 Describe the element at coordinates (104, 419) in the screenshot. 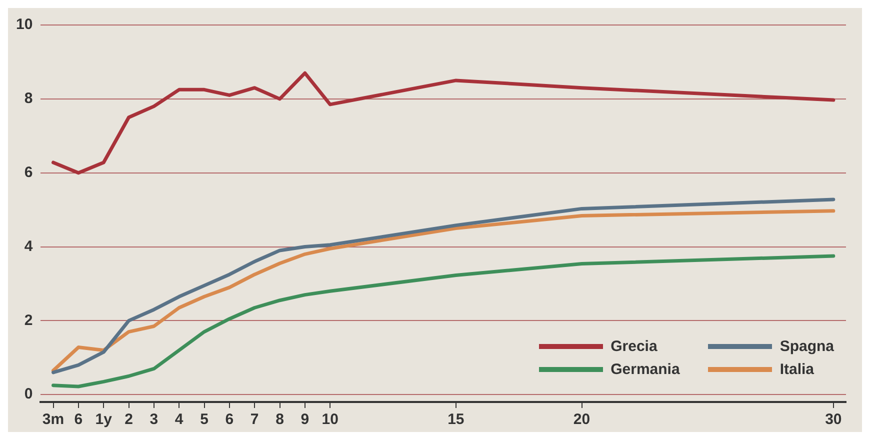

I see `x-tick-label: 1y` at that location.